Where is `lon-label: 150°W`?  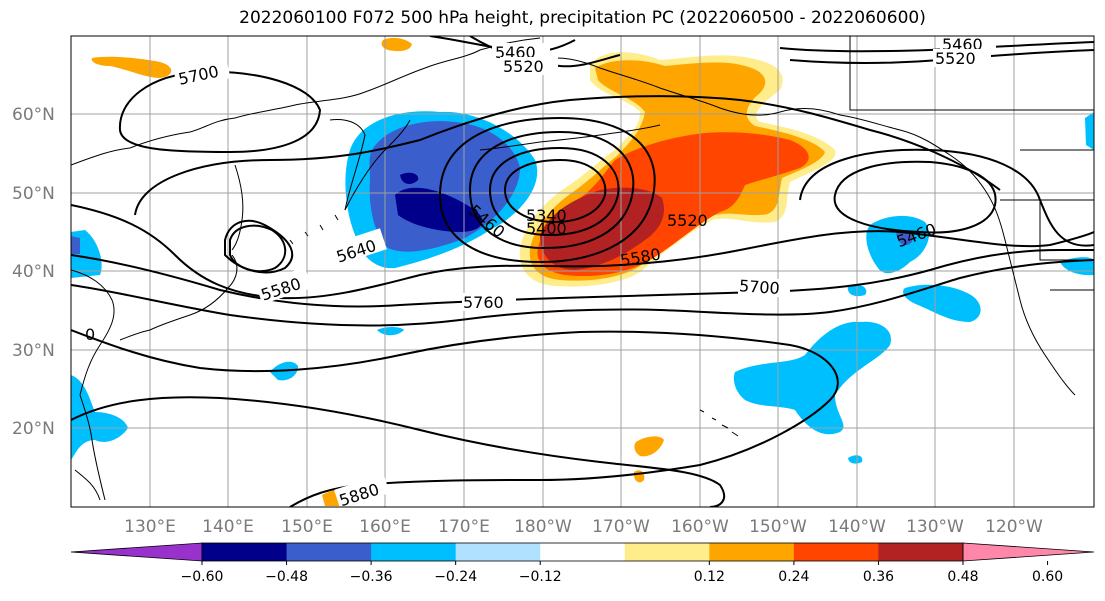
lon-label: 150°W is located at coordinates (778, 527).